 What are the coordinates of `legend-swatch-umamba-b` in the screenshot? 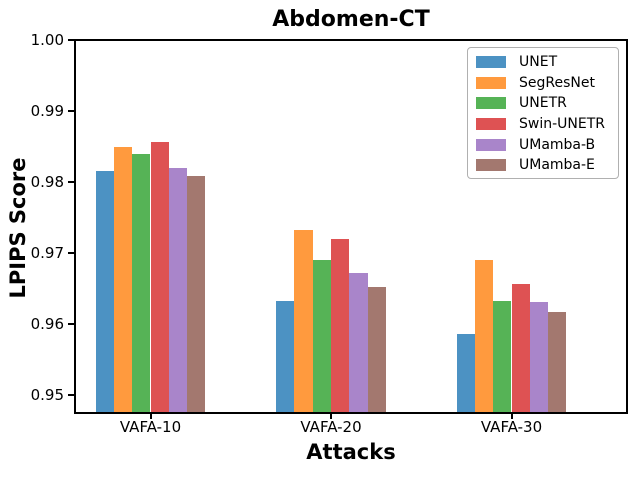 It's located at (491, 144).